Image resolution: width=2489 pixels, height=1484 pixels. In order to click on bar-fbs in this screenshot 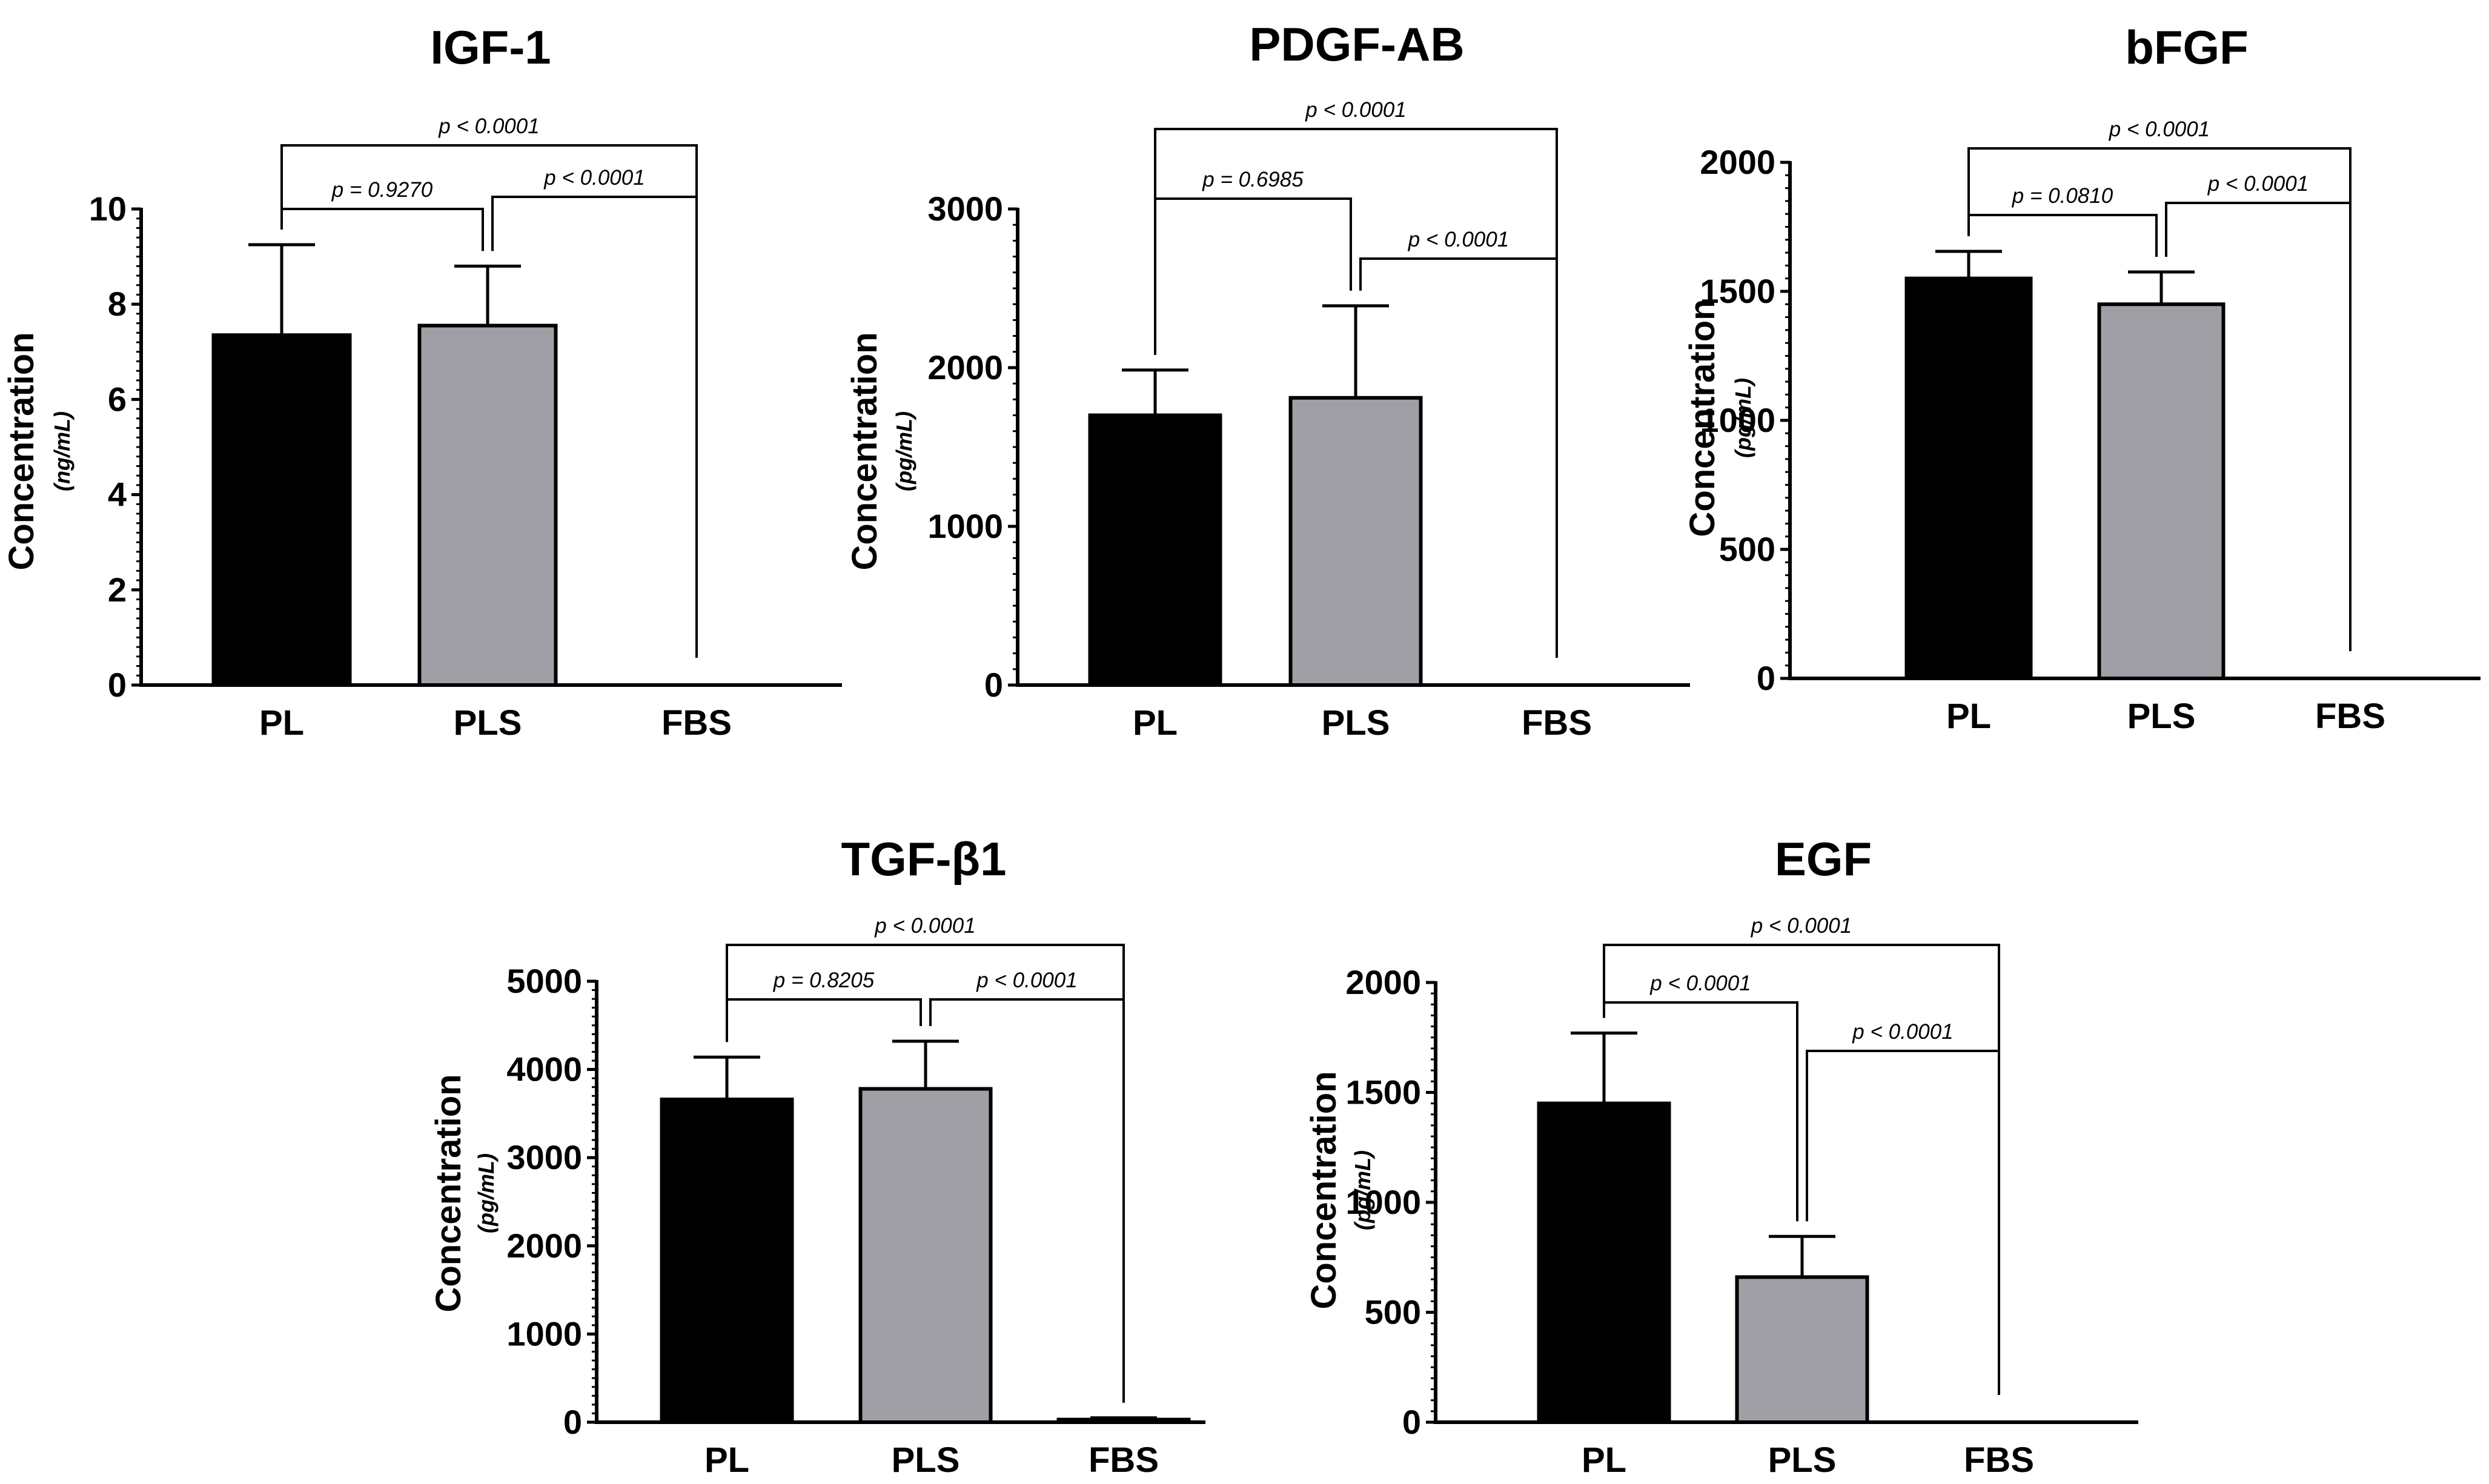, I will do `click(1123, 1421)`.